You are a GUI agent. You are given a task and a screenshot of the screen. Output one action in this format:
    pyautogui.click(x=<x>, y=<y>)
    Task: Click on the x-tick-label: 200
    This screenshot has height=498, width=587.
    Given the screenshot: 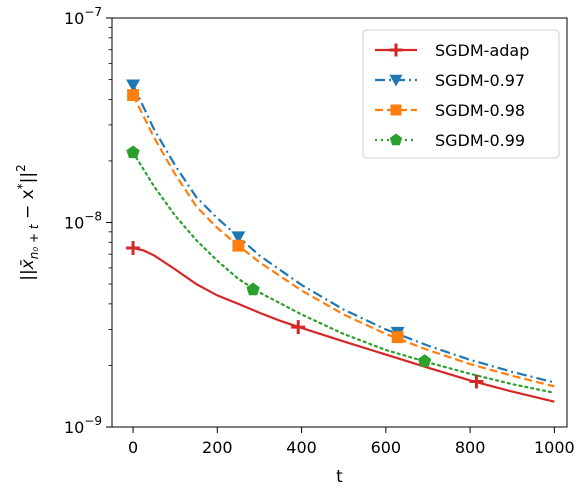 What is the action you would take?
    pyautogui.click(x=217, y=447)
    